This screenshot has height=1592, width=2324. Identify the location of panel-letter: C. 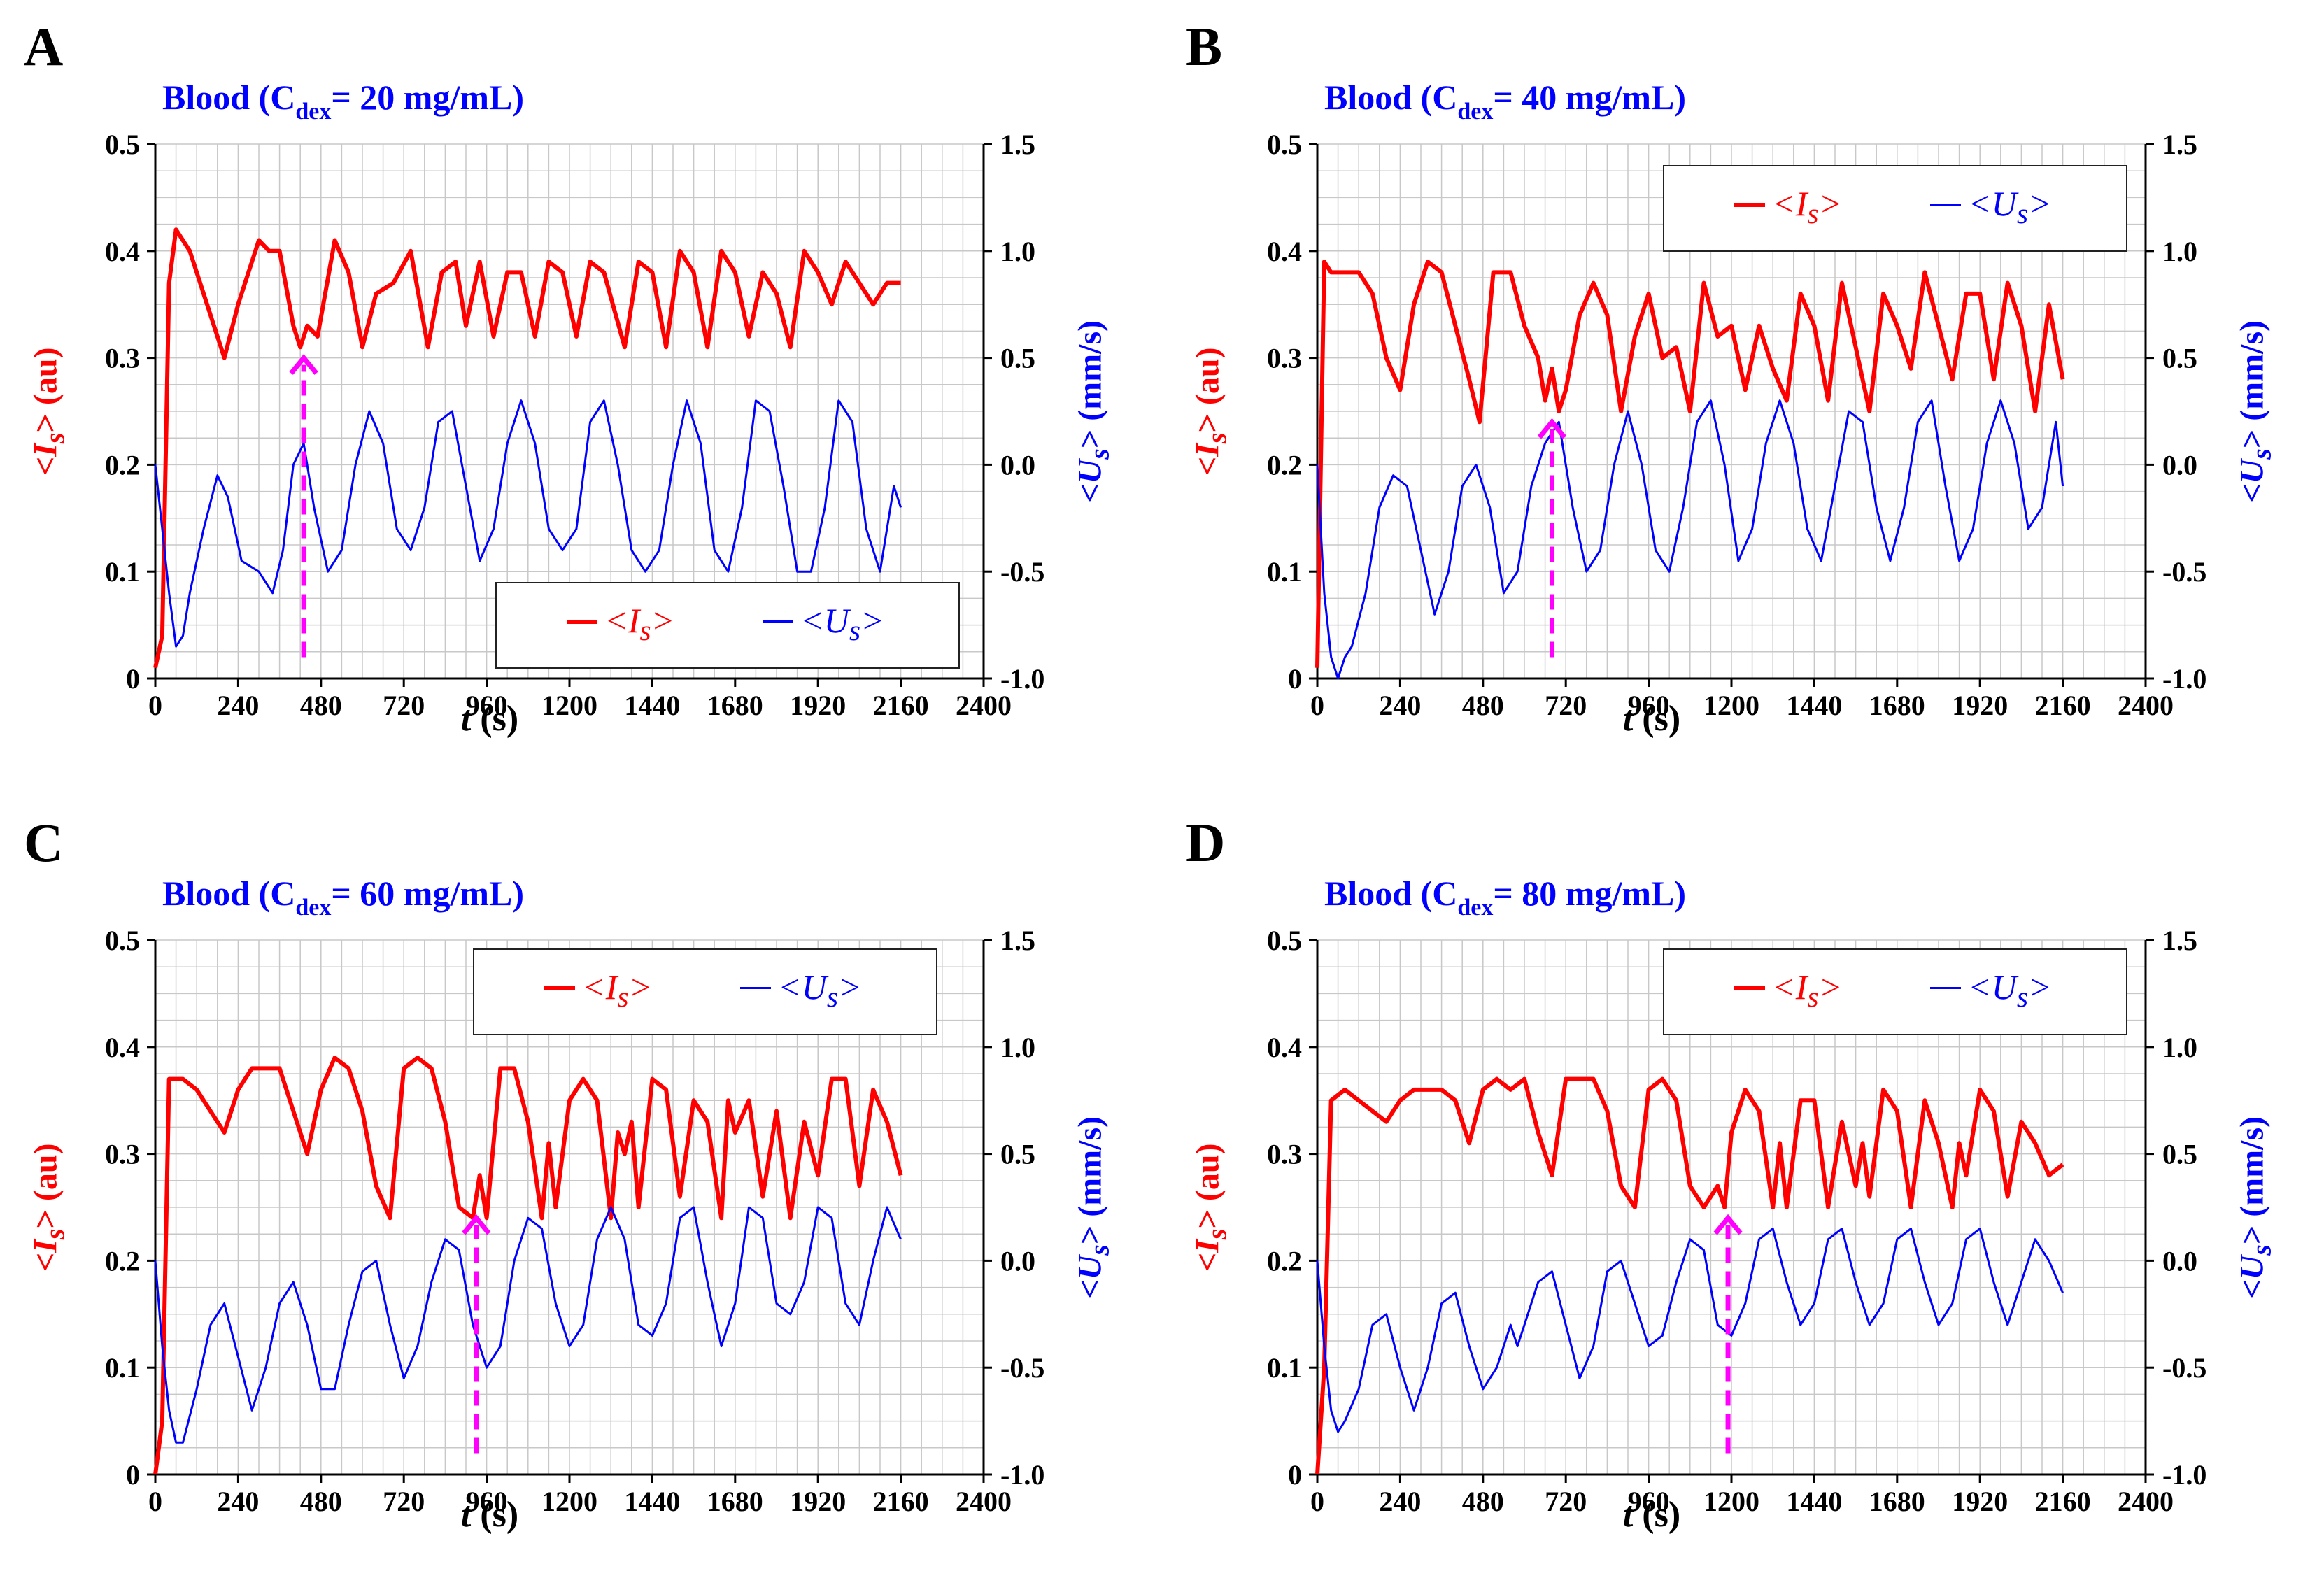
(44, 842).